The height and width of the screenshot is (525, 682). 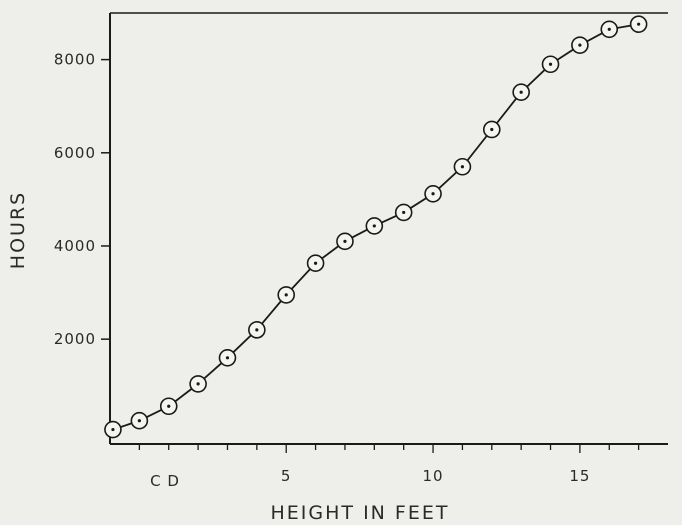 I want to click on y-axis-ticks: 2000 4000 6000 8000, so click(x=82, y=199).